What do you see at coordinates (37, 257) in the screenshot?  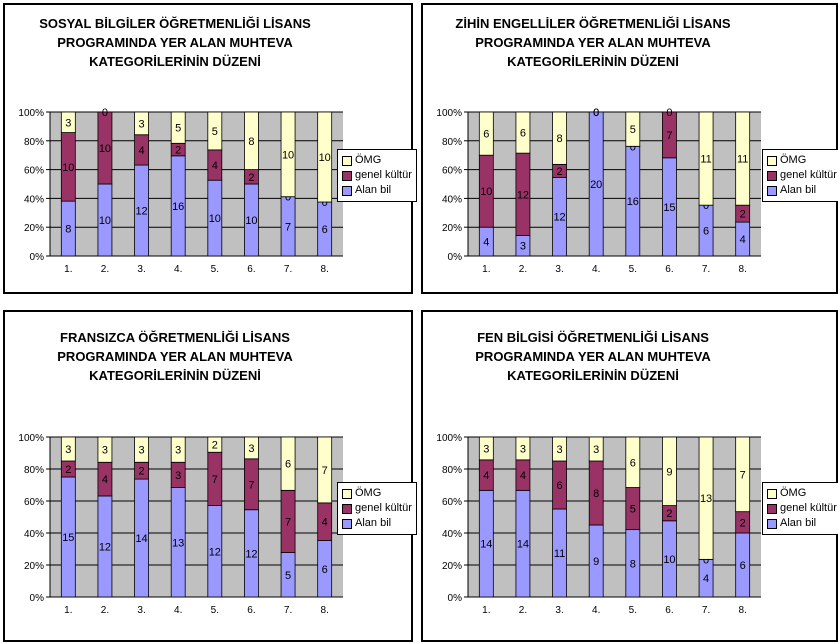 I see `y-tick-label: 0%` at bounding box center [37, 257].